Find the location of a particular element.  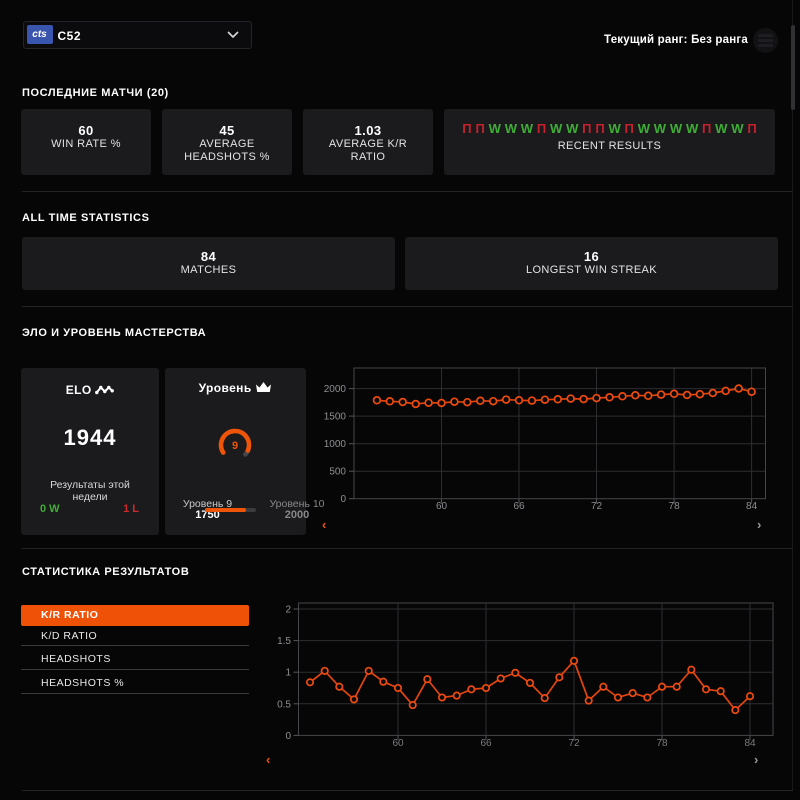

svg-text: 1500 is located at coordinates (335, 417).